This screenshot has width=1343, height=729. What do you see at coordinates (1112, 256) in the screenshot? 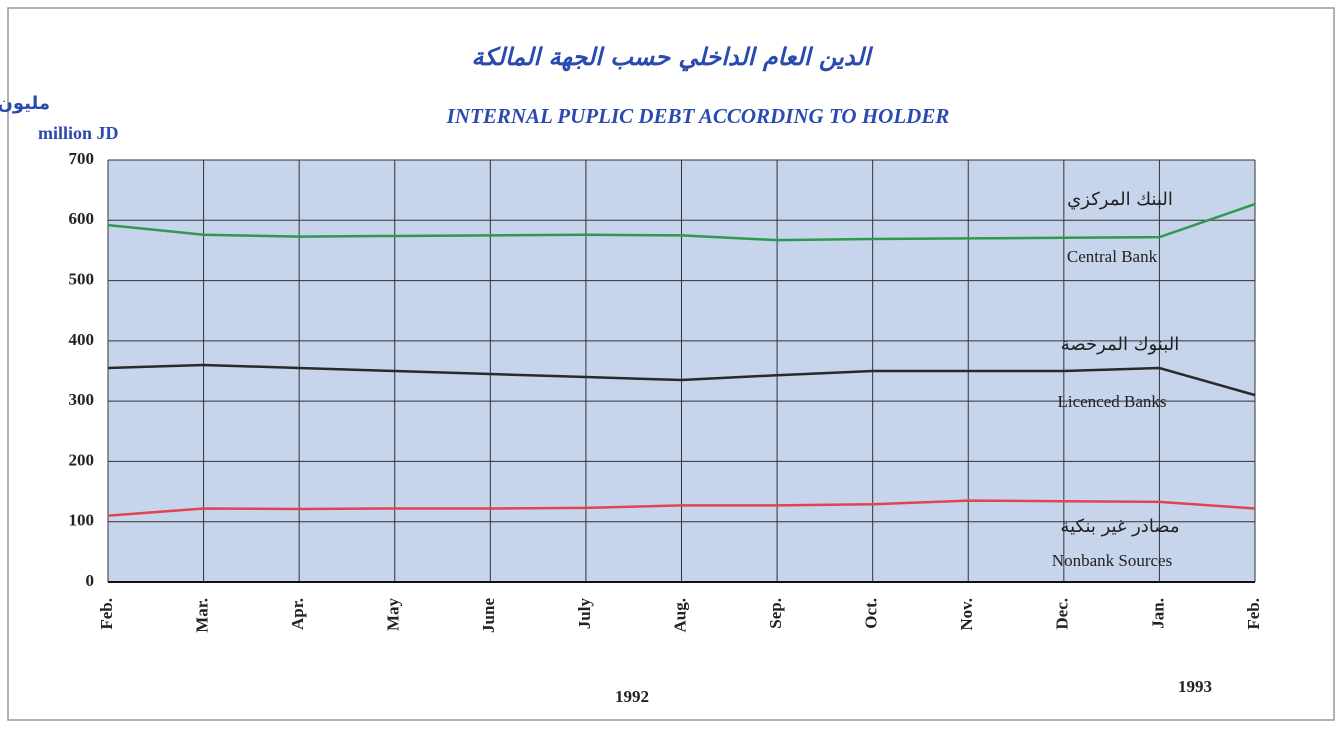
I see `series-label: Central Bank` at bounding box center [1112, 256].